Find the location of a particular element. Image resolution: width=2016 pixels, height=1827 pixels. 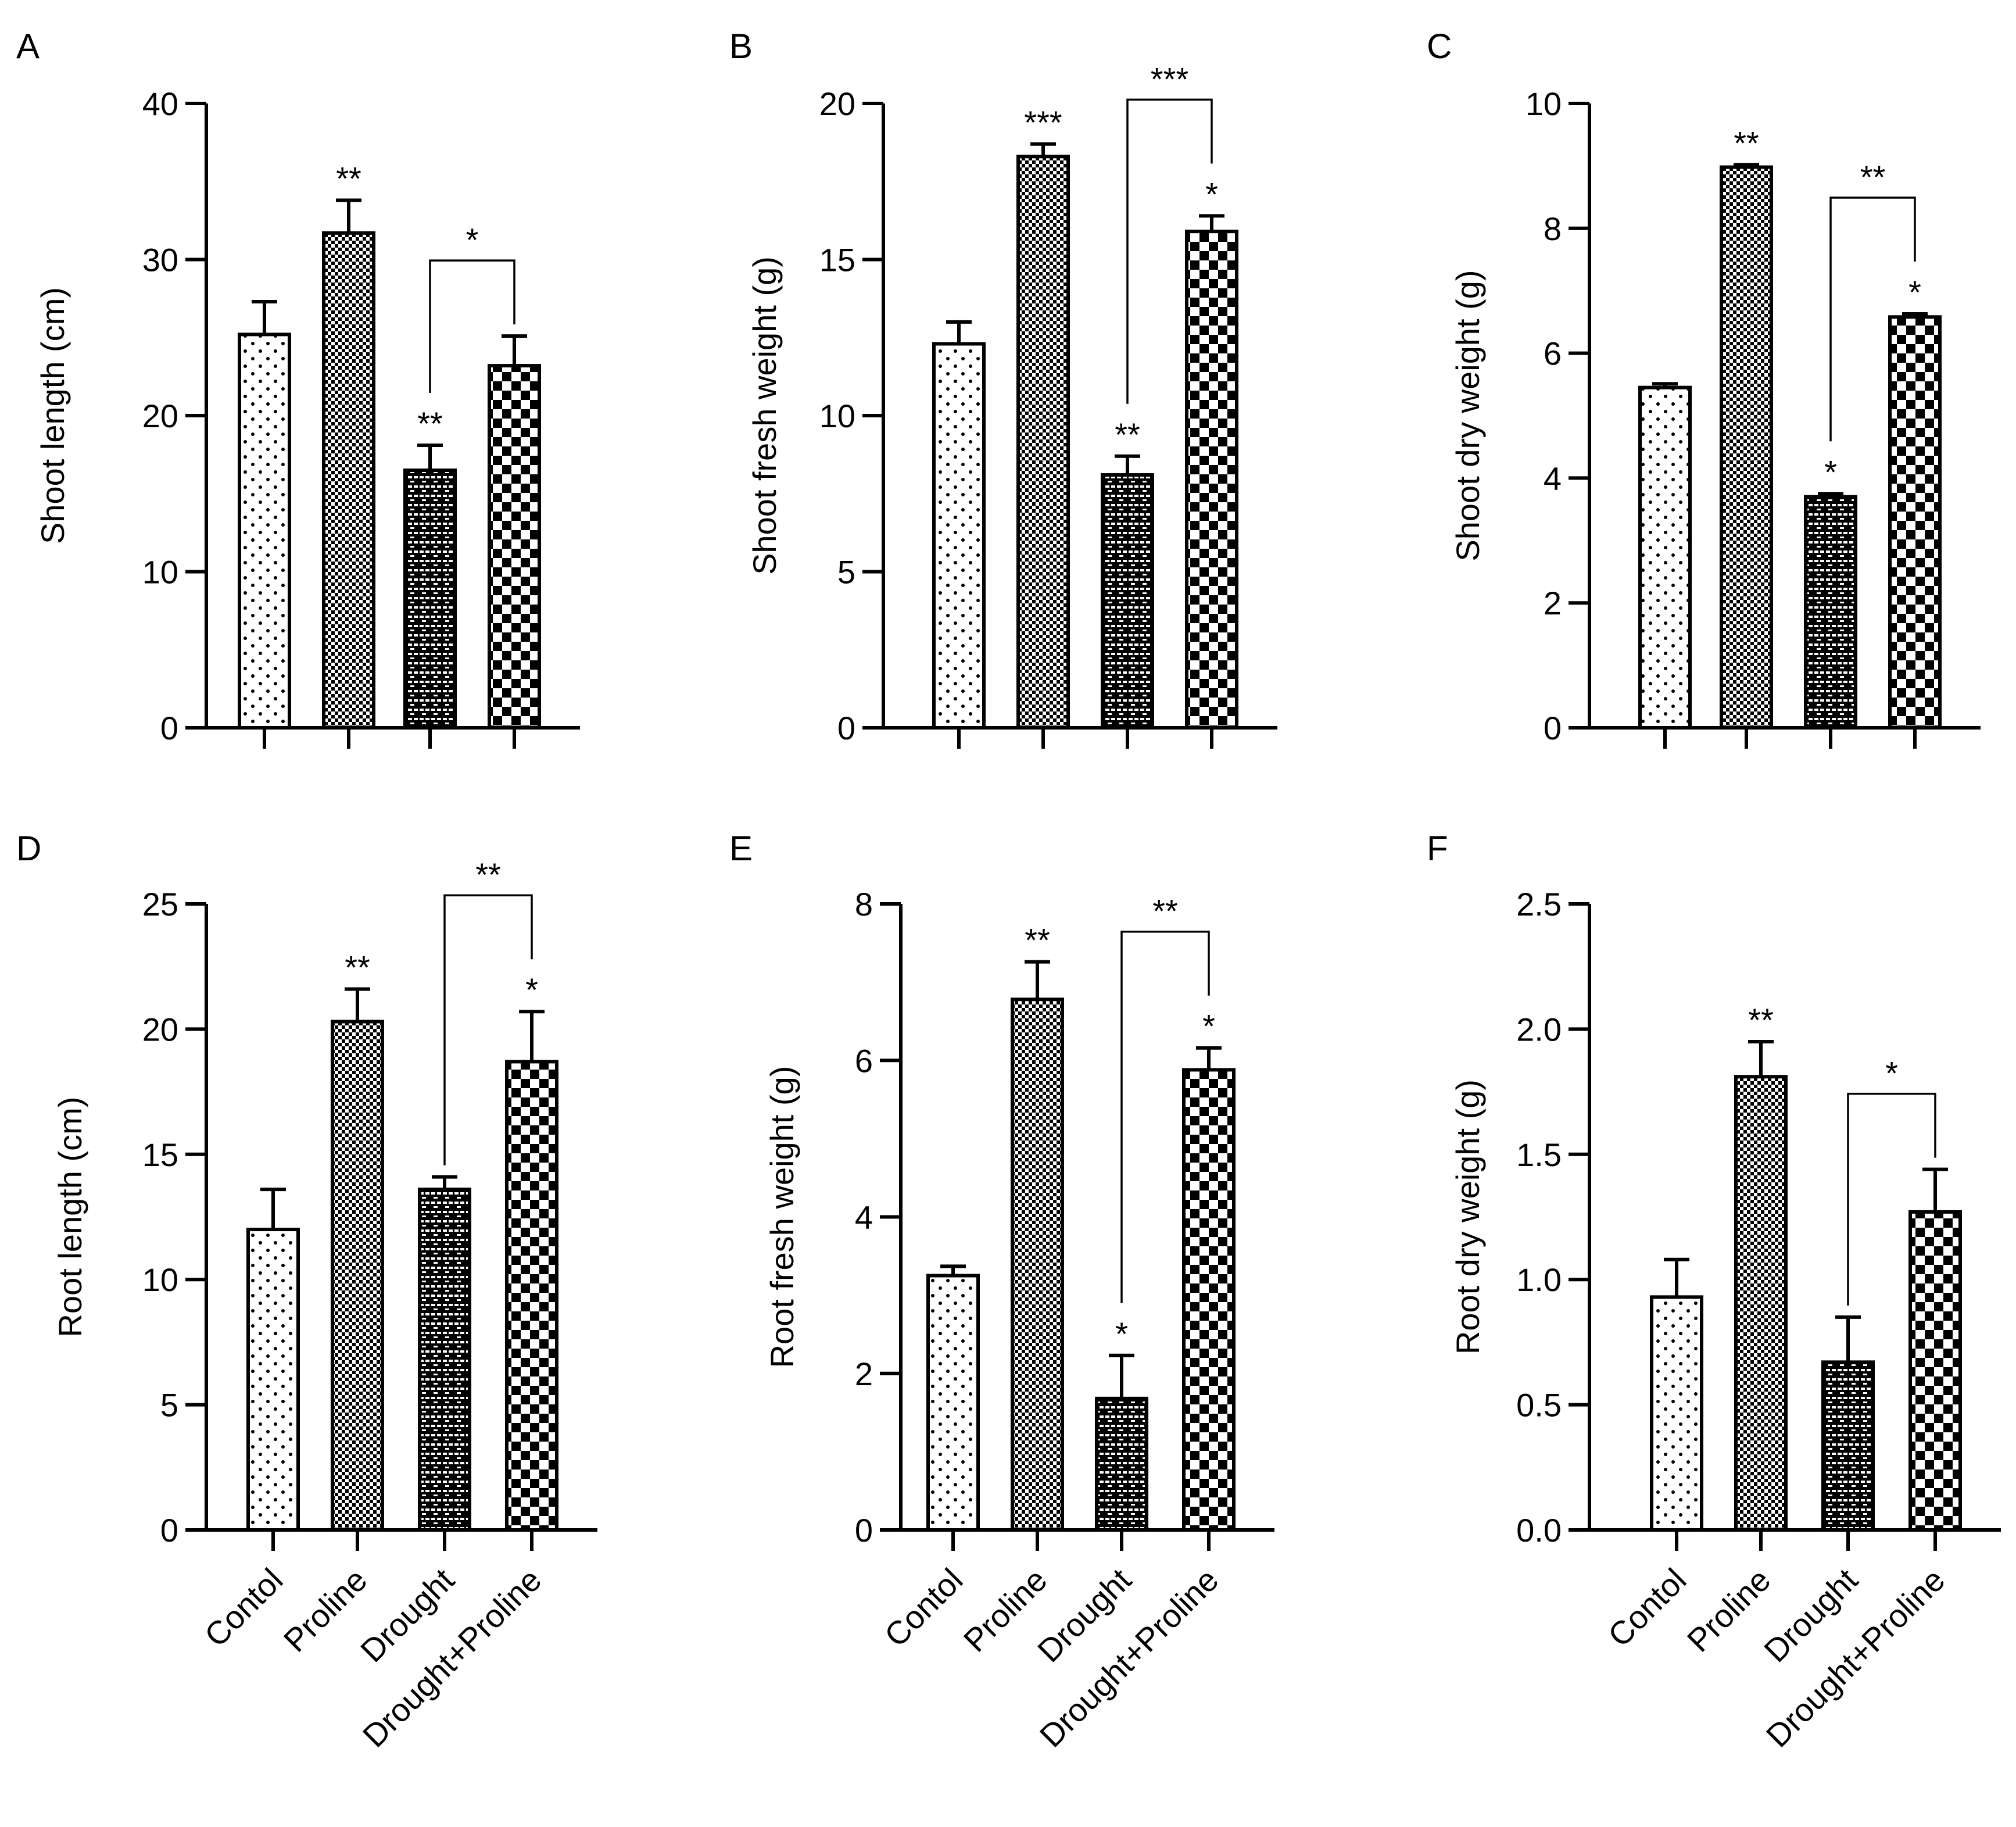

y-tick-label: 30 is located at coordinates (160, 260).